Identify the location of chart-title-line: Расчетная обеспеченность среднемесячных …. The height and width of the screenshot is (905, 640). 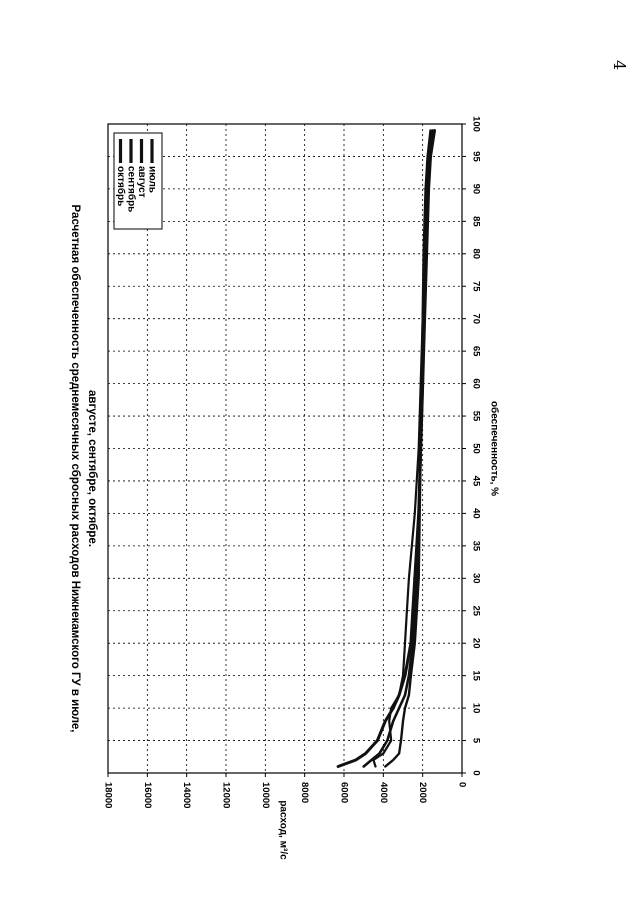
(75, 469).